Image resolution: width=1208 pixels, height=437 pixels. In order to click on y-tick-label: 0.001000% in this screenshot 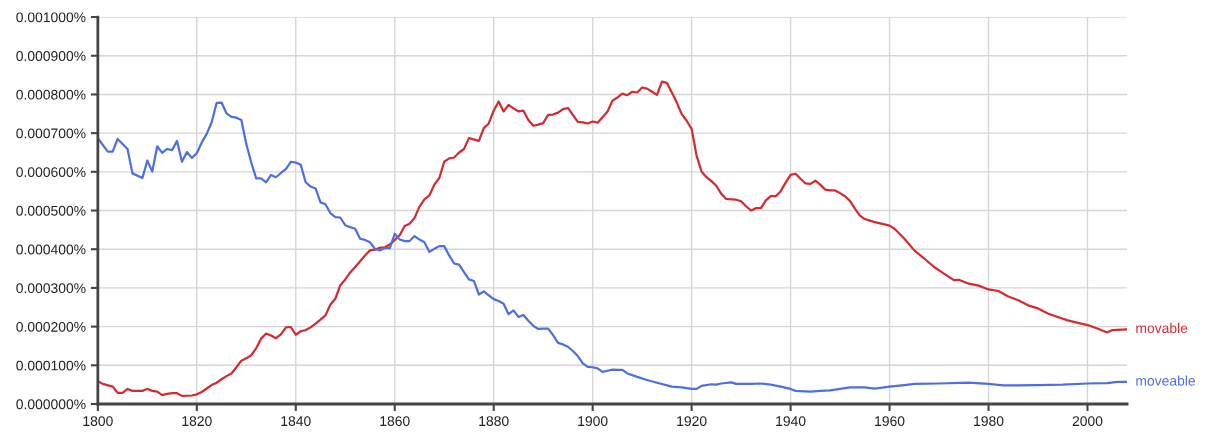, I will do `click(51, 17)`.